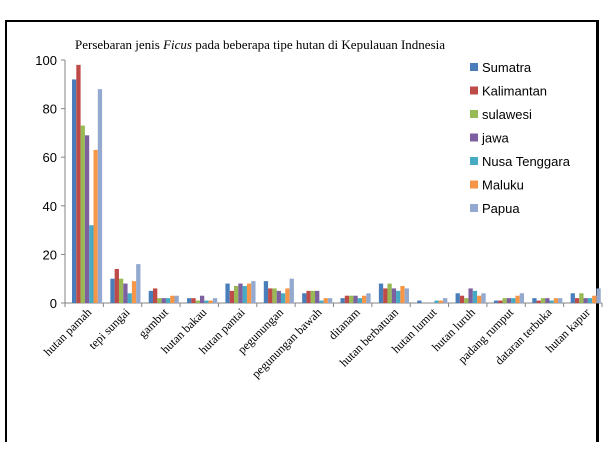 This screenshot has height=449, width=605. Describe the element at coordinates (109, 328) in the screenshot. I see `x-category-label: tepi sungai` at that location.